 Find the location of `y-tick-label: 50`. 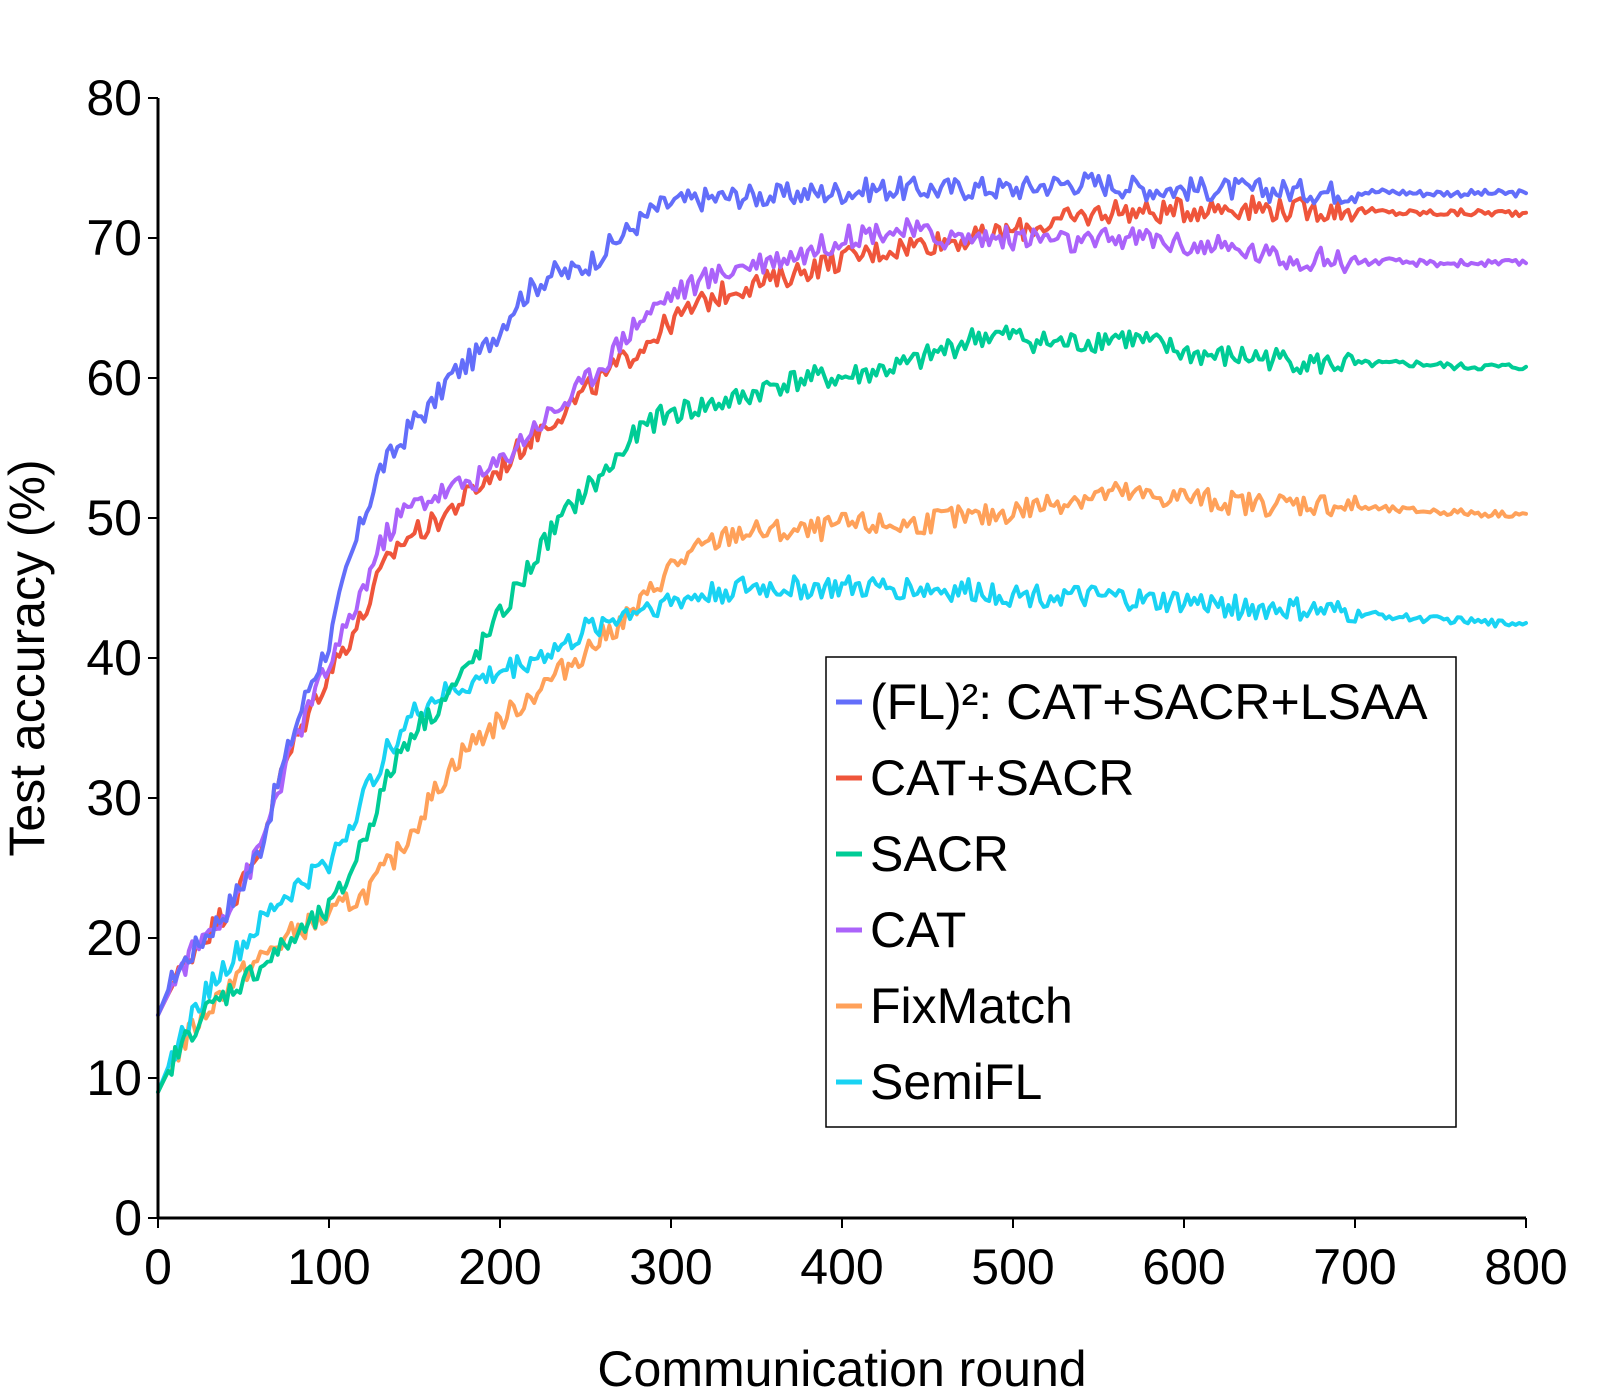

y-tick-label: 50 is located at coordinates (114, 518).